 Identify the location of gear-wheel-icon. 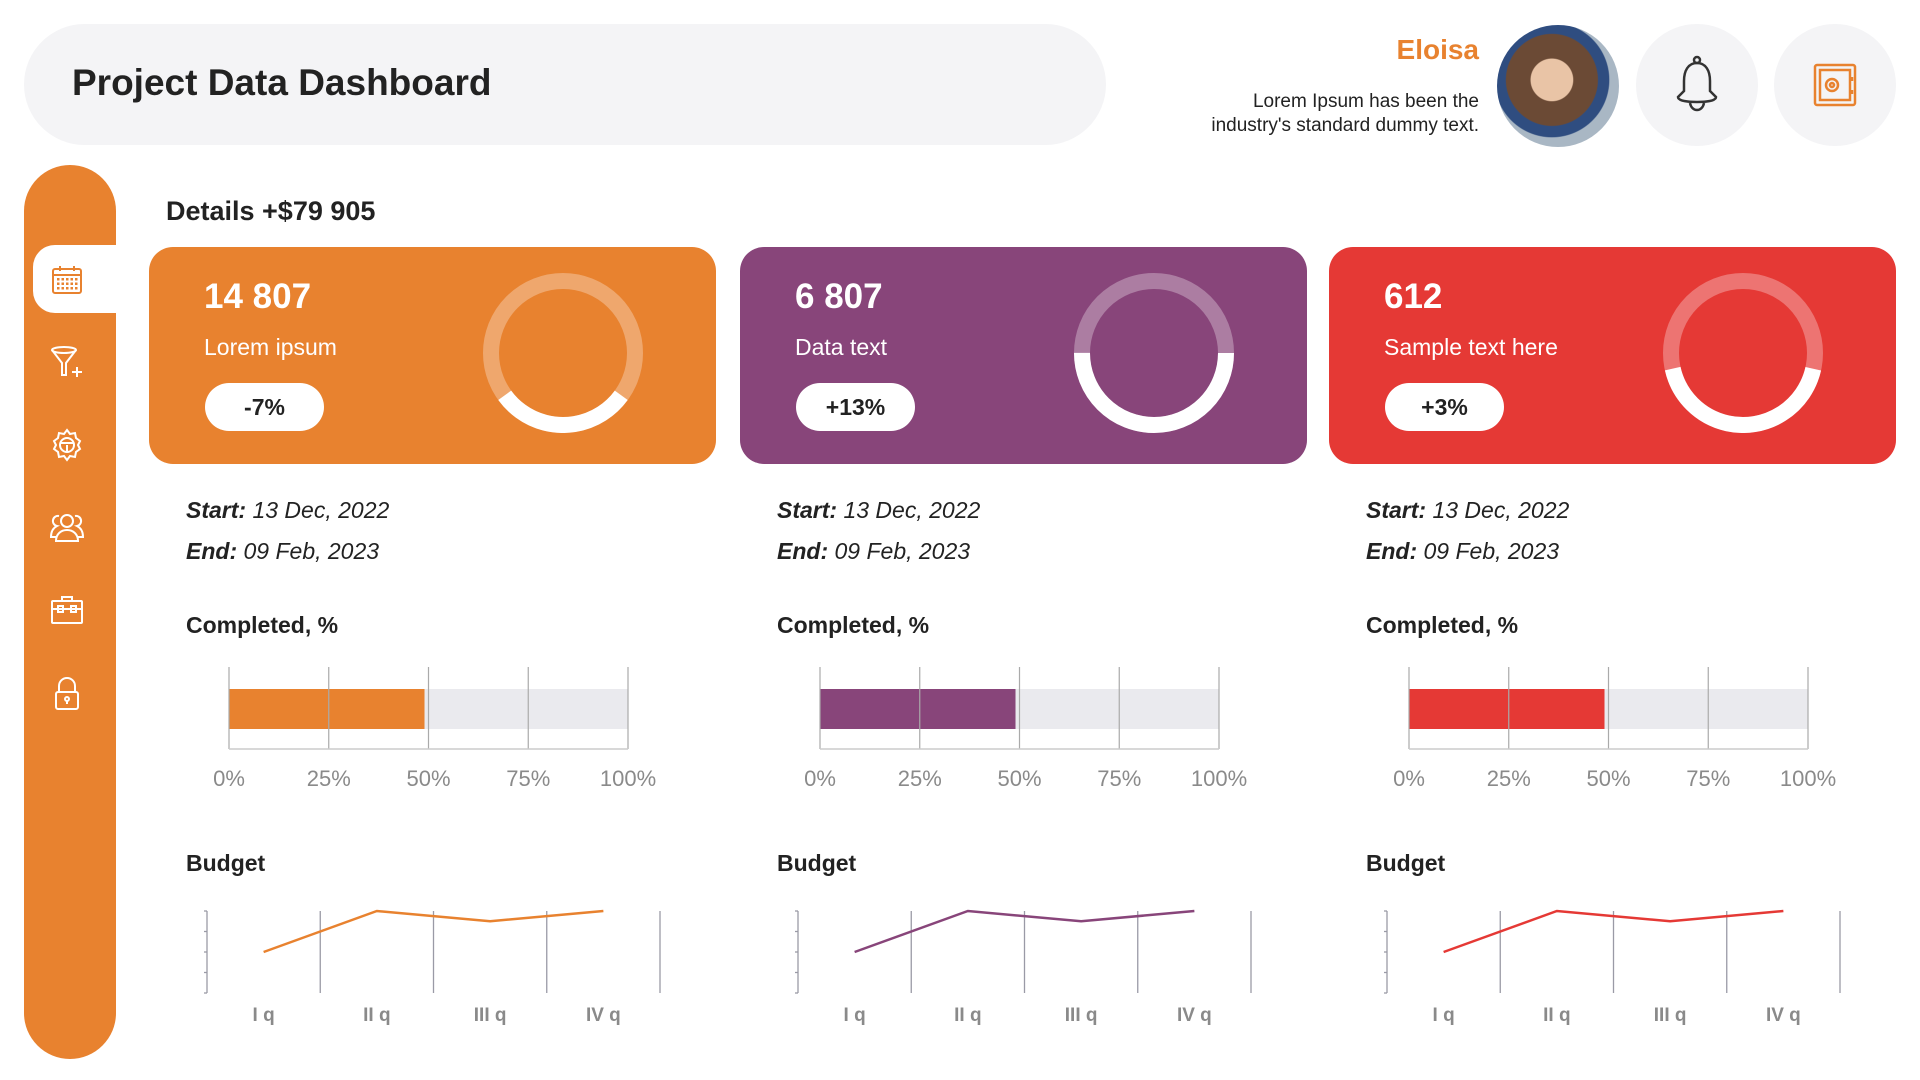
(67, 447).